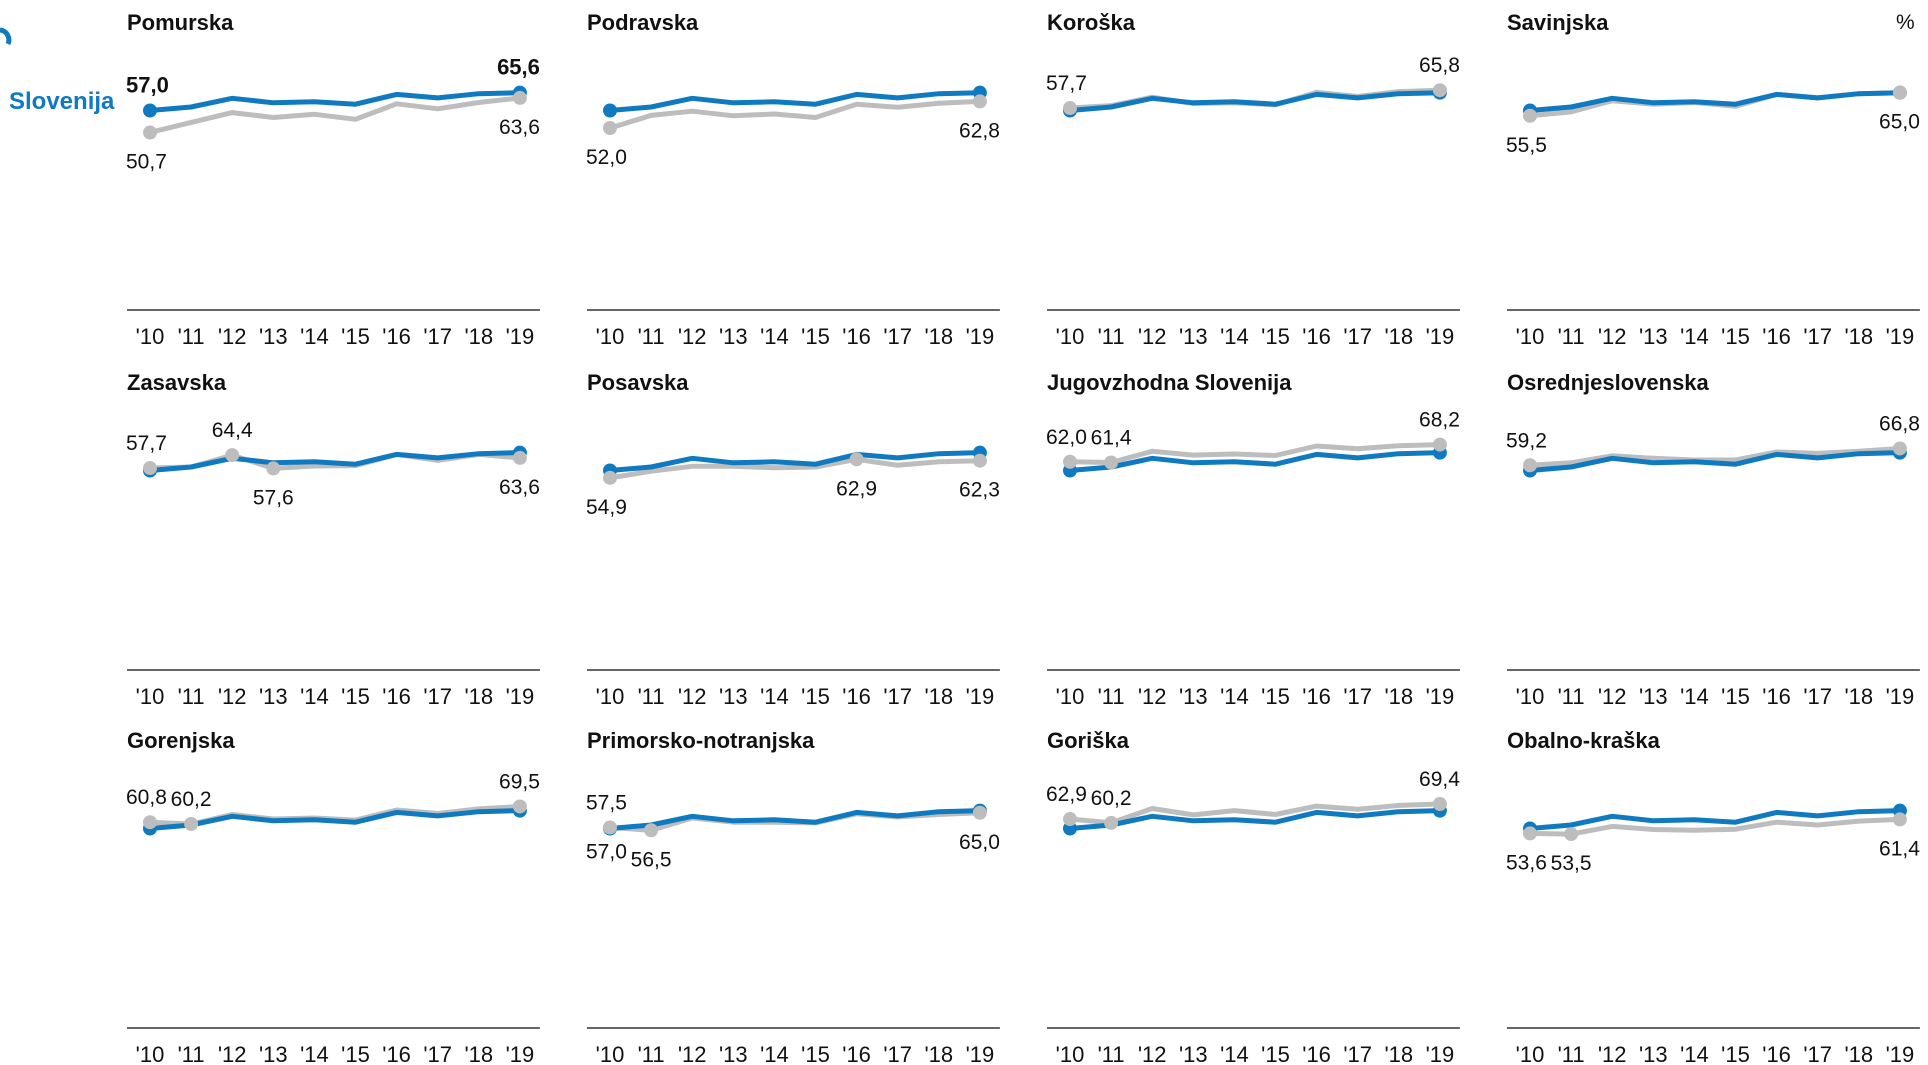 Image resolution: width=1928 pixels, height=1065 pixels. What do you see at coordinates (1526, 145) in the screenshot?
I see `data-label: 55,5` at bounding box center [1526, 145].